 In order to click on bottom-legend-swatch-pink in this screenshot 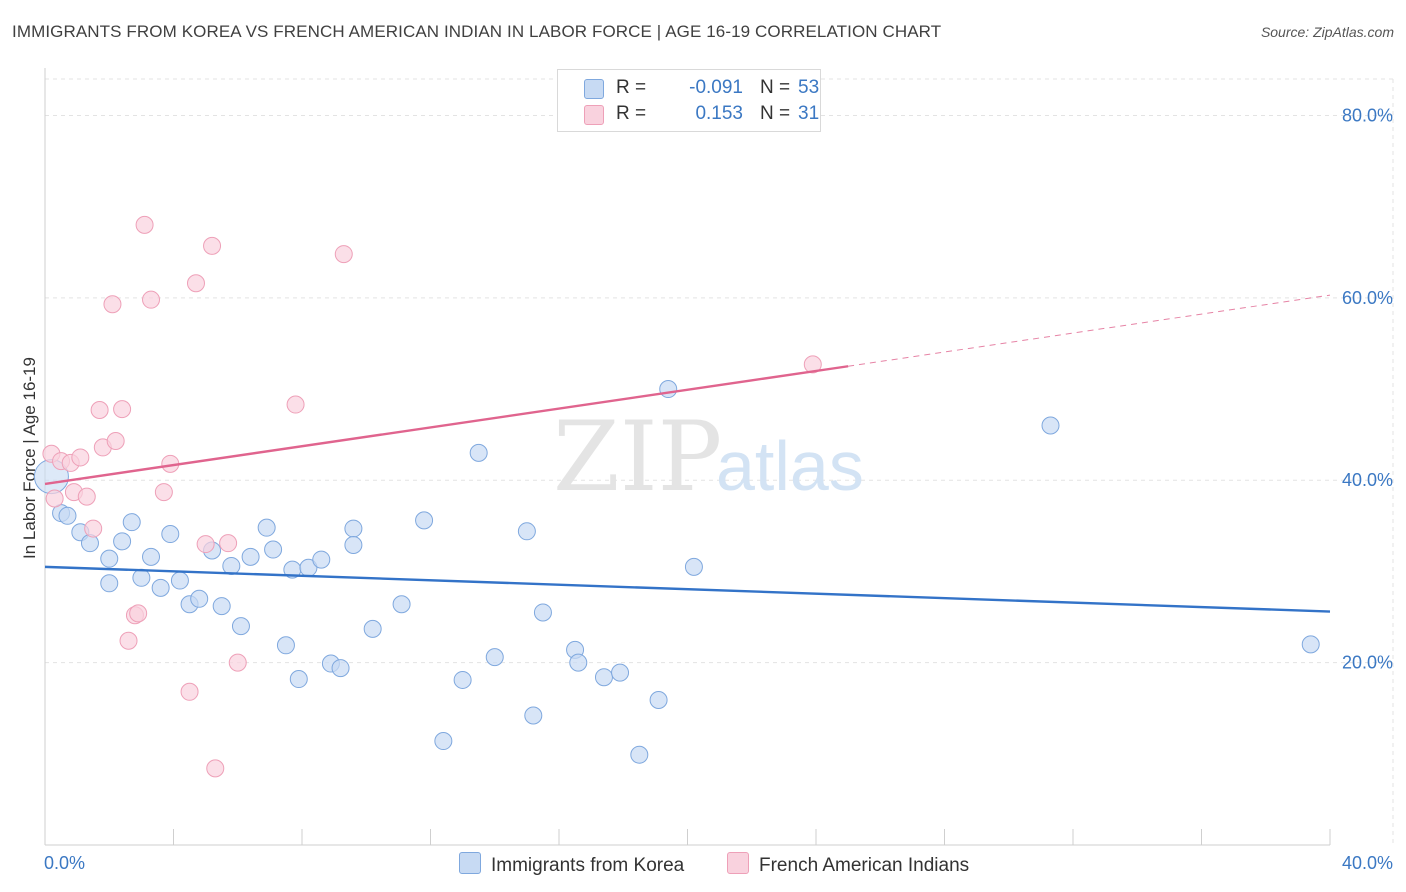, I will do `click(738, 863)`.